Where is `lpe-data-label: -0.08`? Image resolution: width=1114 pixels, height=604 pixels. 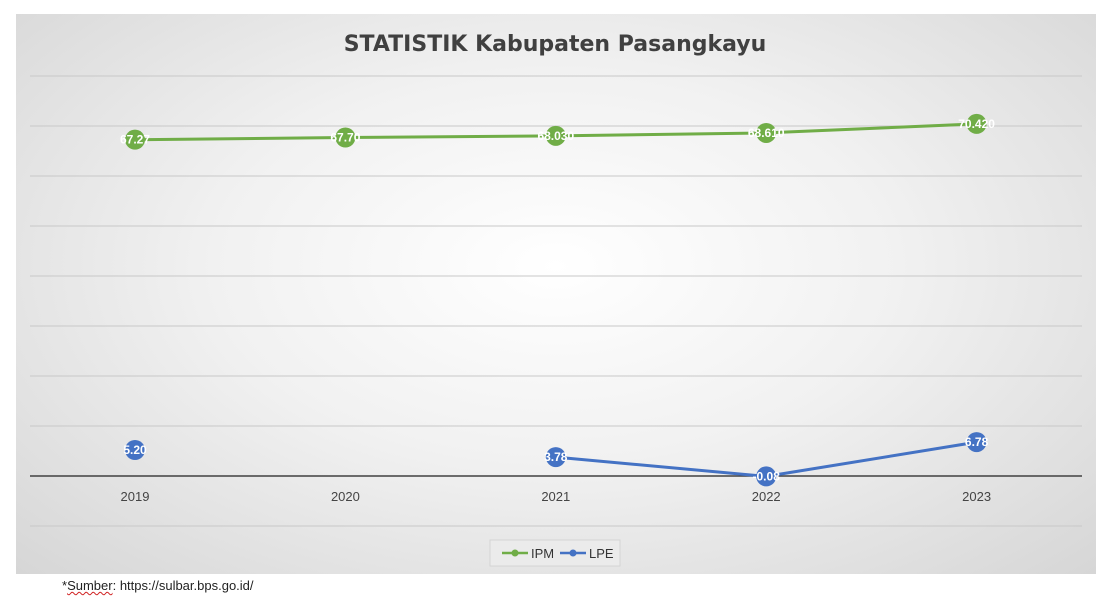
lpe-data-label: -0.08 is located at coordinates (767, 476).